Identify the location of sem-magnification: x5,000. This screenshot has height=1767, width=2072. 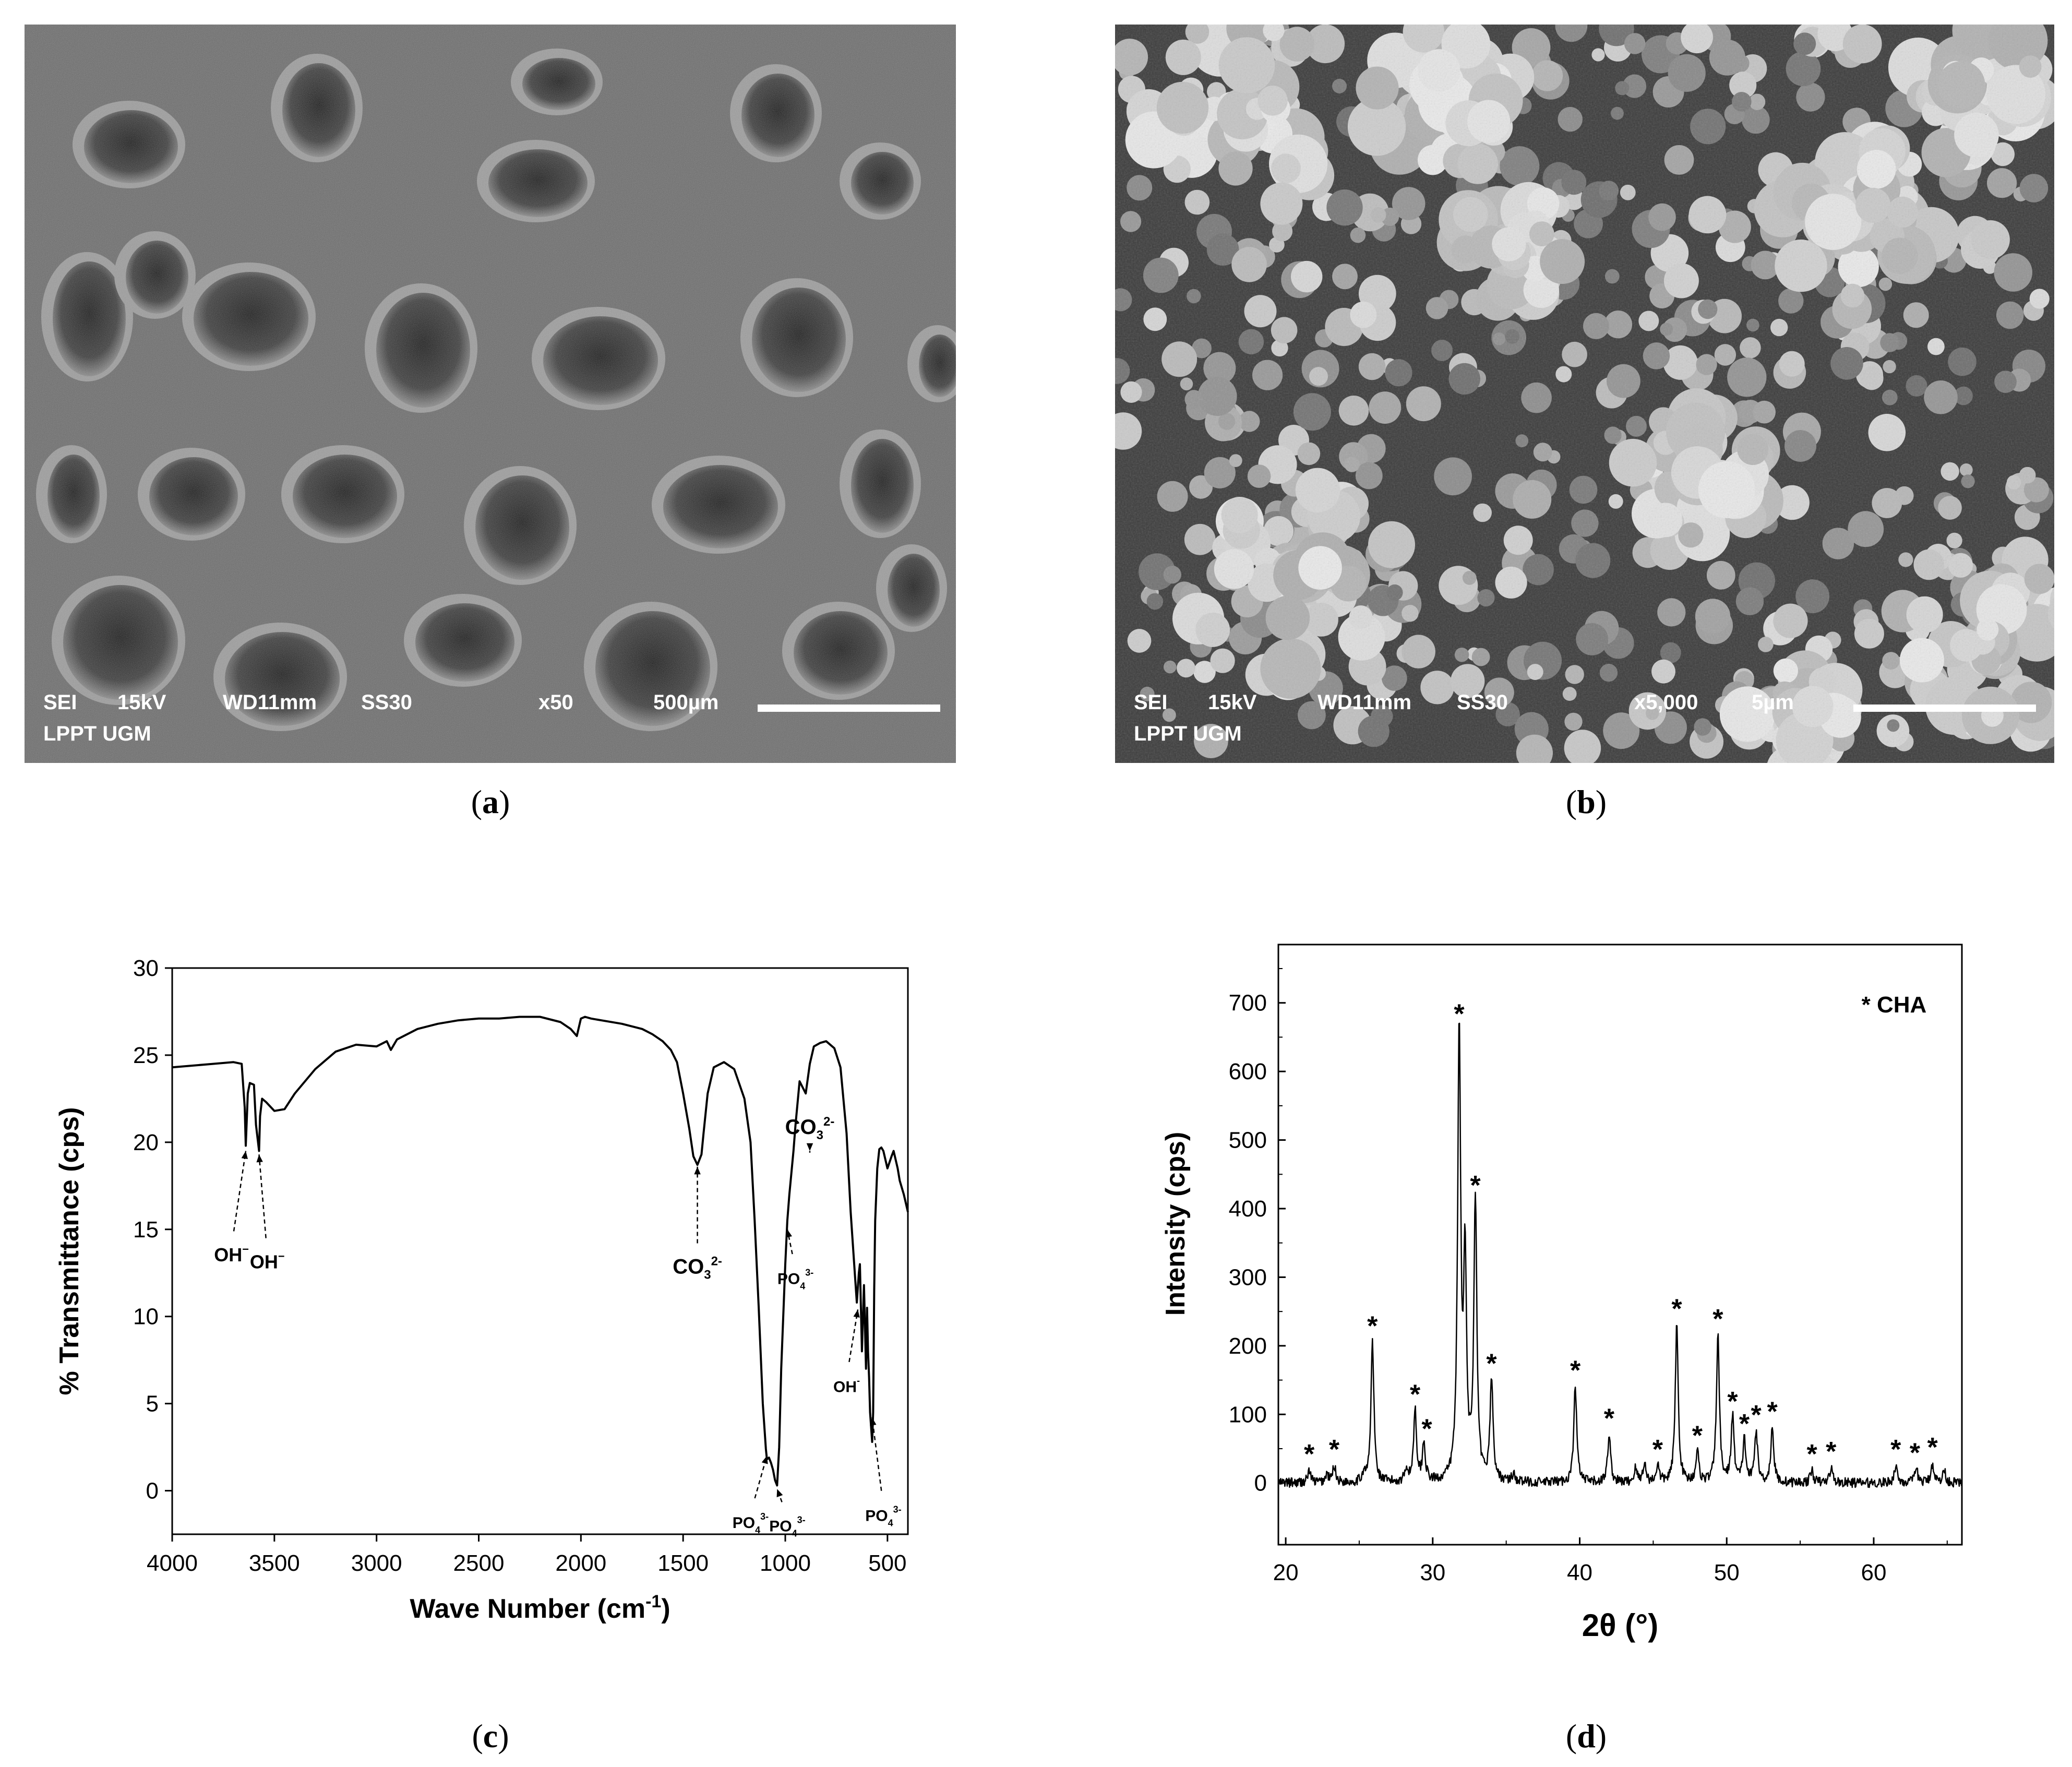
(1666, 702).